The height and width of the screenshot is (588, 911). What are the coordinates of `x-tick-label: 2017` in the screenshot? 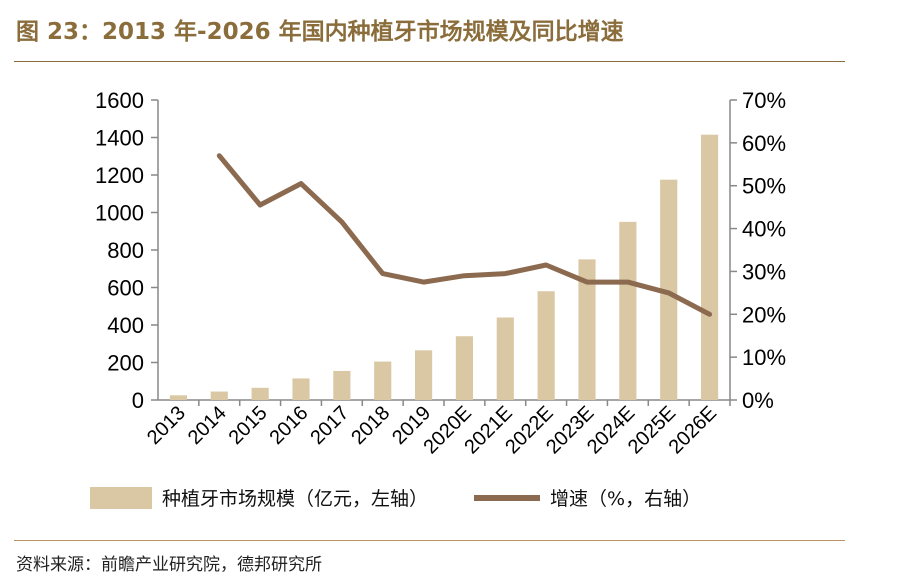 It's located at (329, 425).